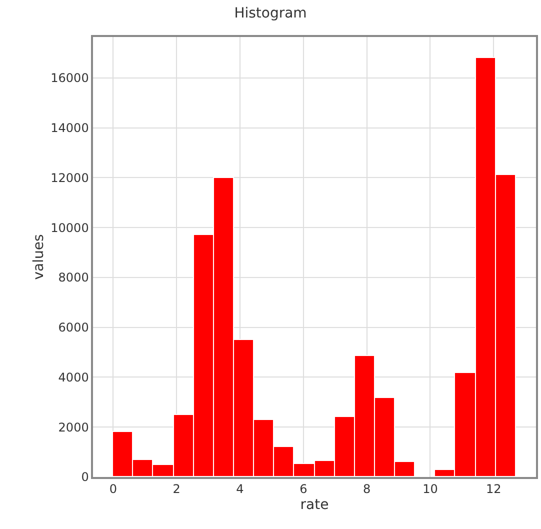 The height and width of the screenshot is (529, 541). What do you see at coordinates (85, 477) in the screenshot?
I see `y-tick-label: 0` at bounding box center [85, 477].